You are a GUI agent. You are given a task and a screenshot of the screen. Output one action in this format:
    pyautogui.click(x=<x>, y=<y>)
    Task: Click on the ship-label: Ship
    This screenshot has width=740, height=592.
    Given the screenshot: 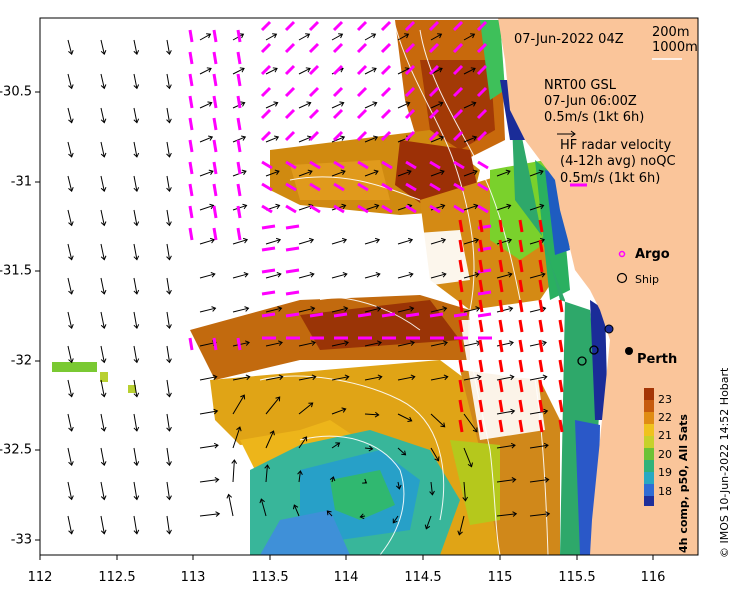 What is the action you would take?
    pyautogui.click(x=647, y=279)
    